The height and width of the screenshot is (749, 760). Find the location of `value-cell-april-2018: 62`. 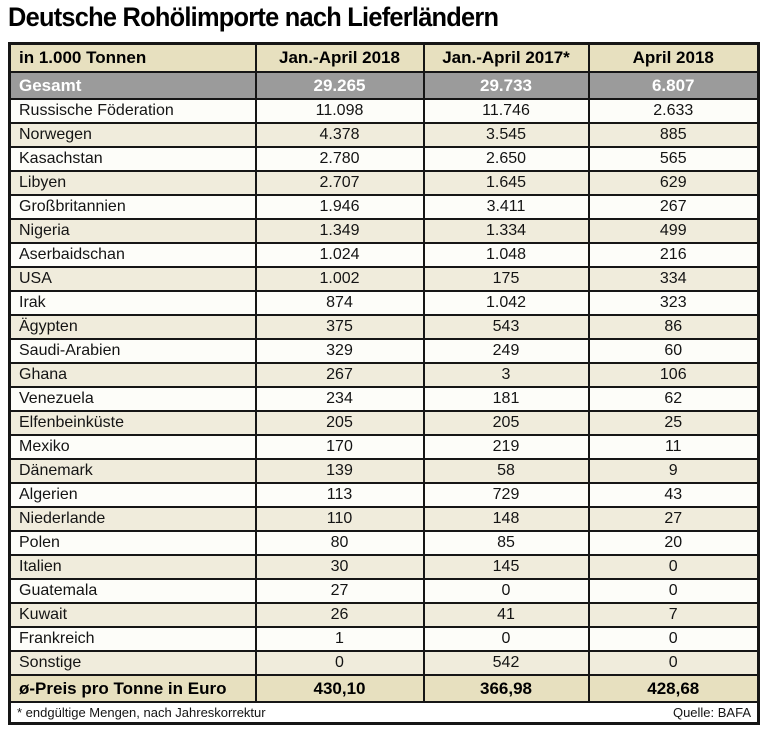

value-cell-april-2018: 62 is located at coordinates (673, 399).